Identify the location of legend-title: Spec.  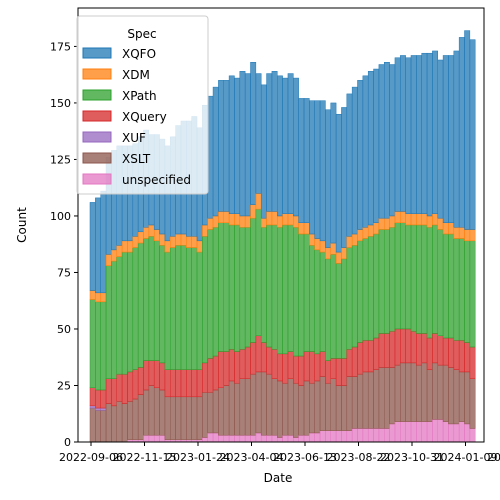
(141, 34).